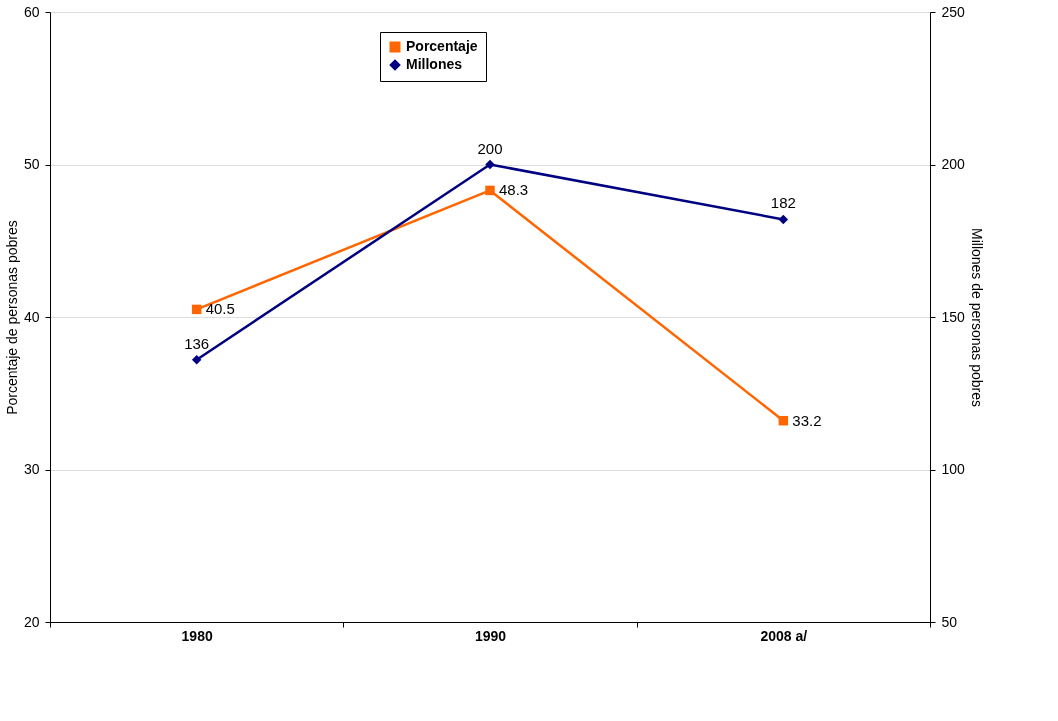  What do you see at coordinates (953, 316) in the screenshot?
I see `y2-tick-label: 150` at bounding box center [953, 316].